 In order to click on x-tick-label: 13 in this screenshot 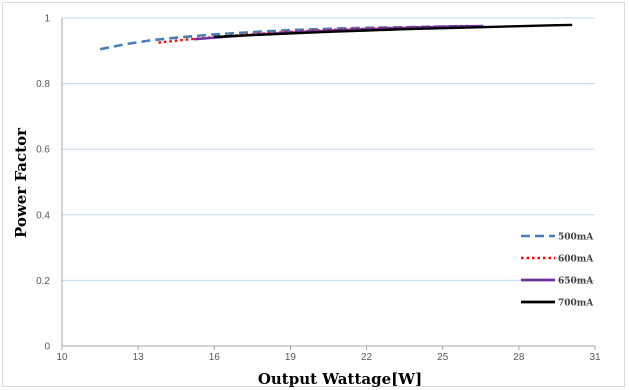, I will do `click(139, 357)`.